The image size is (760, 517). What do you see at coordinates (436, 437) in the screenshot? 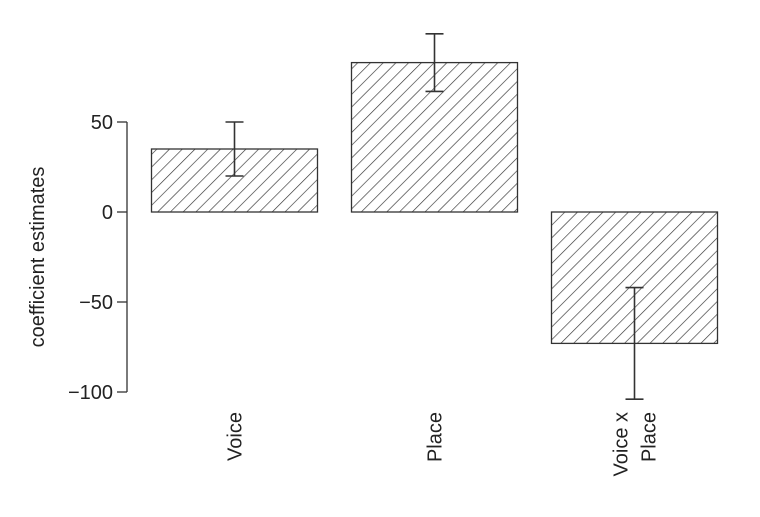
I see `x-tick-label: Place` at bounding box center [436, 437].